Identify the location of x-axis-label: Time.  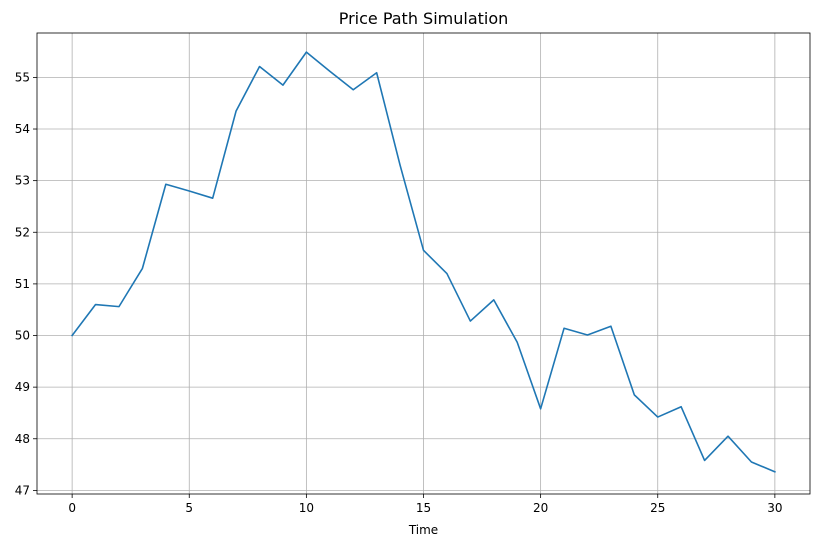
(423, 530).